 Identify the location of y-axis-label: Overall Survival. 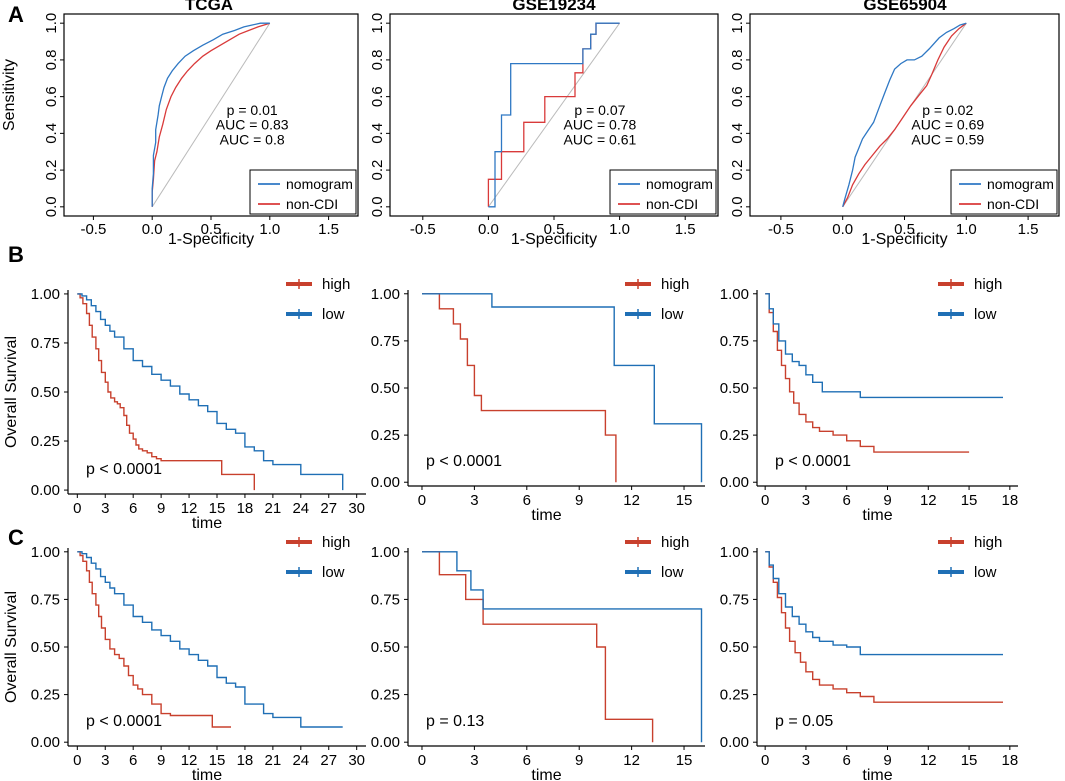
(11, 392).